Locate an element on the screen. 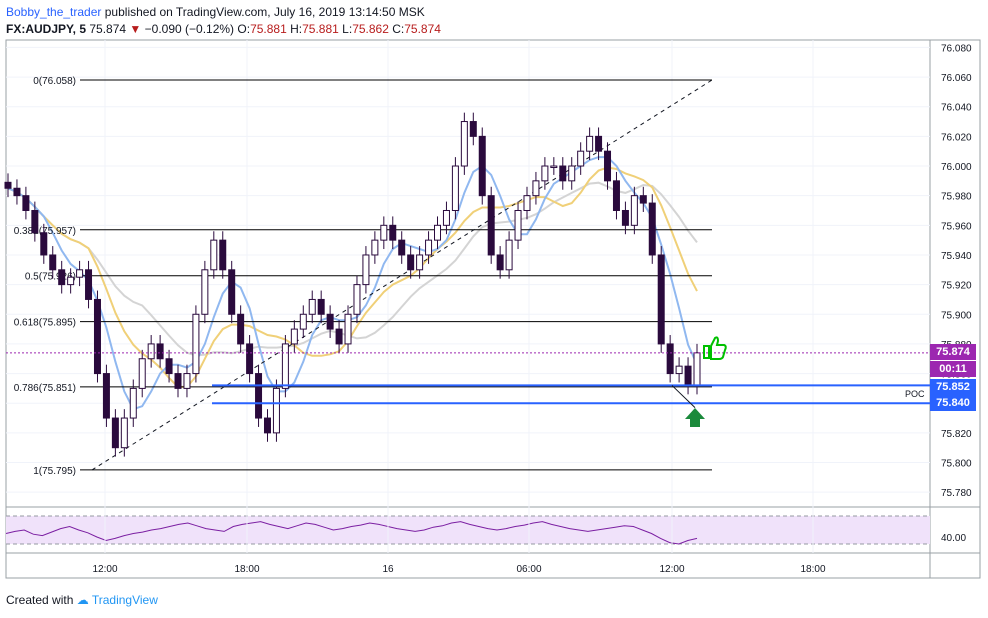 The height and width of the screenshot is (618, 988). time-tick-label: 12:00 is located at coordinates (671, 569).